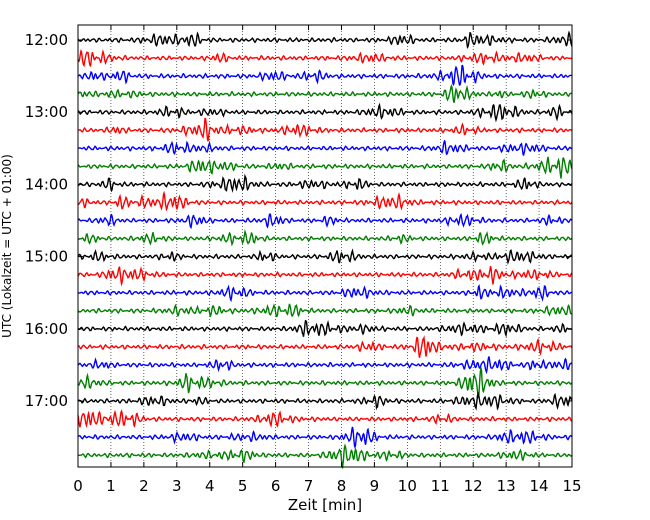  What do you see at coordinates (539, 486) in the screenshot?
I see `x-tick-label: 14` at bounding box center [539, 486].